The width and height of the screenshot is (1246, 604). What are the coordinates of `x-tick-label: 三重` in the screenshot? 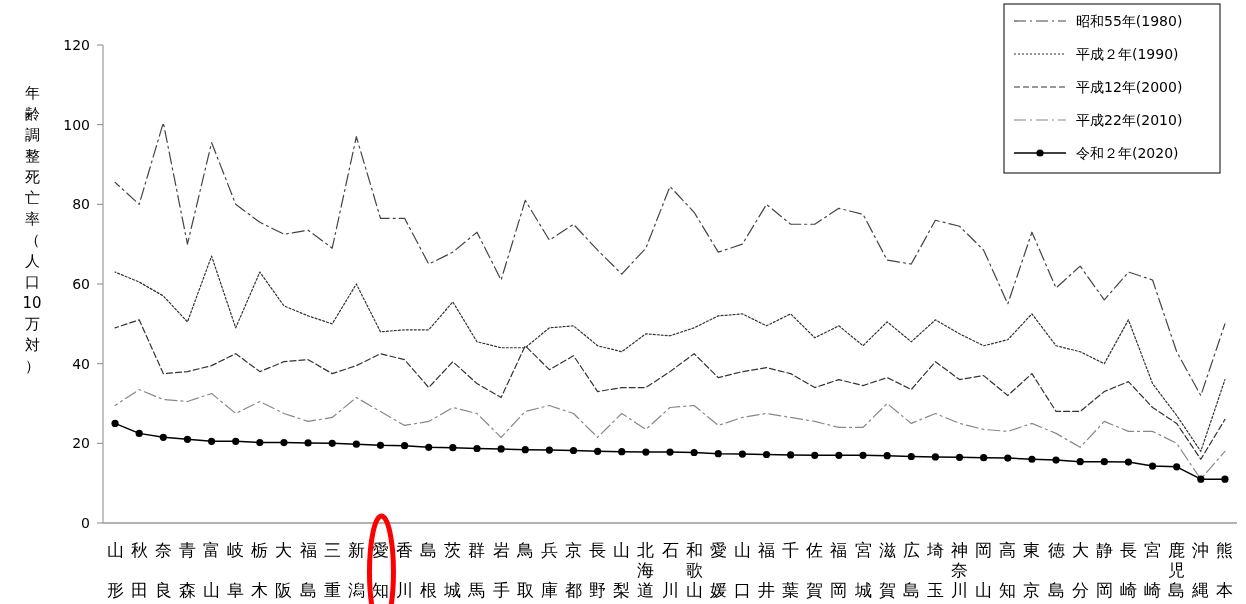 It's located at (332, 570).